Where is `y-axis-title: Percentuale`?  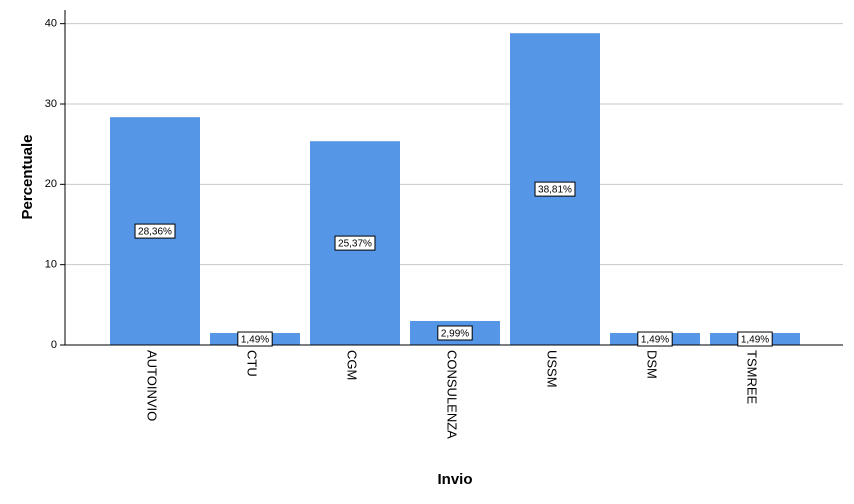 y-axis-title: Percentuale is located at coordinates (27, 176).